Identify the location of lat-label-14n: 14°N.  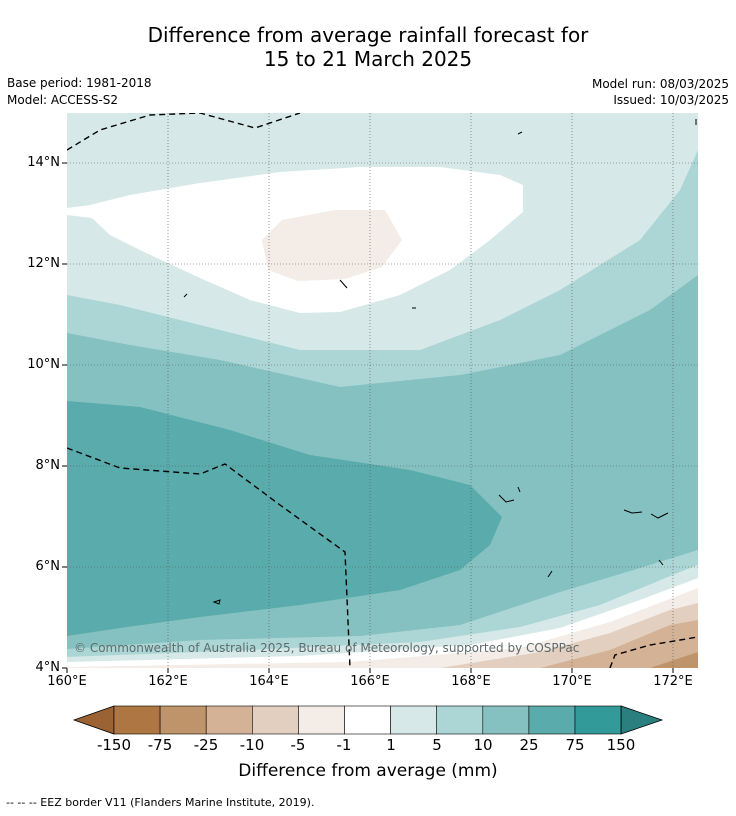
(43, 162).